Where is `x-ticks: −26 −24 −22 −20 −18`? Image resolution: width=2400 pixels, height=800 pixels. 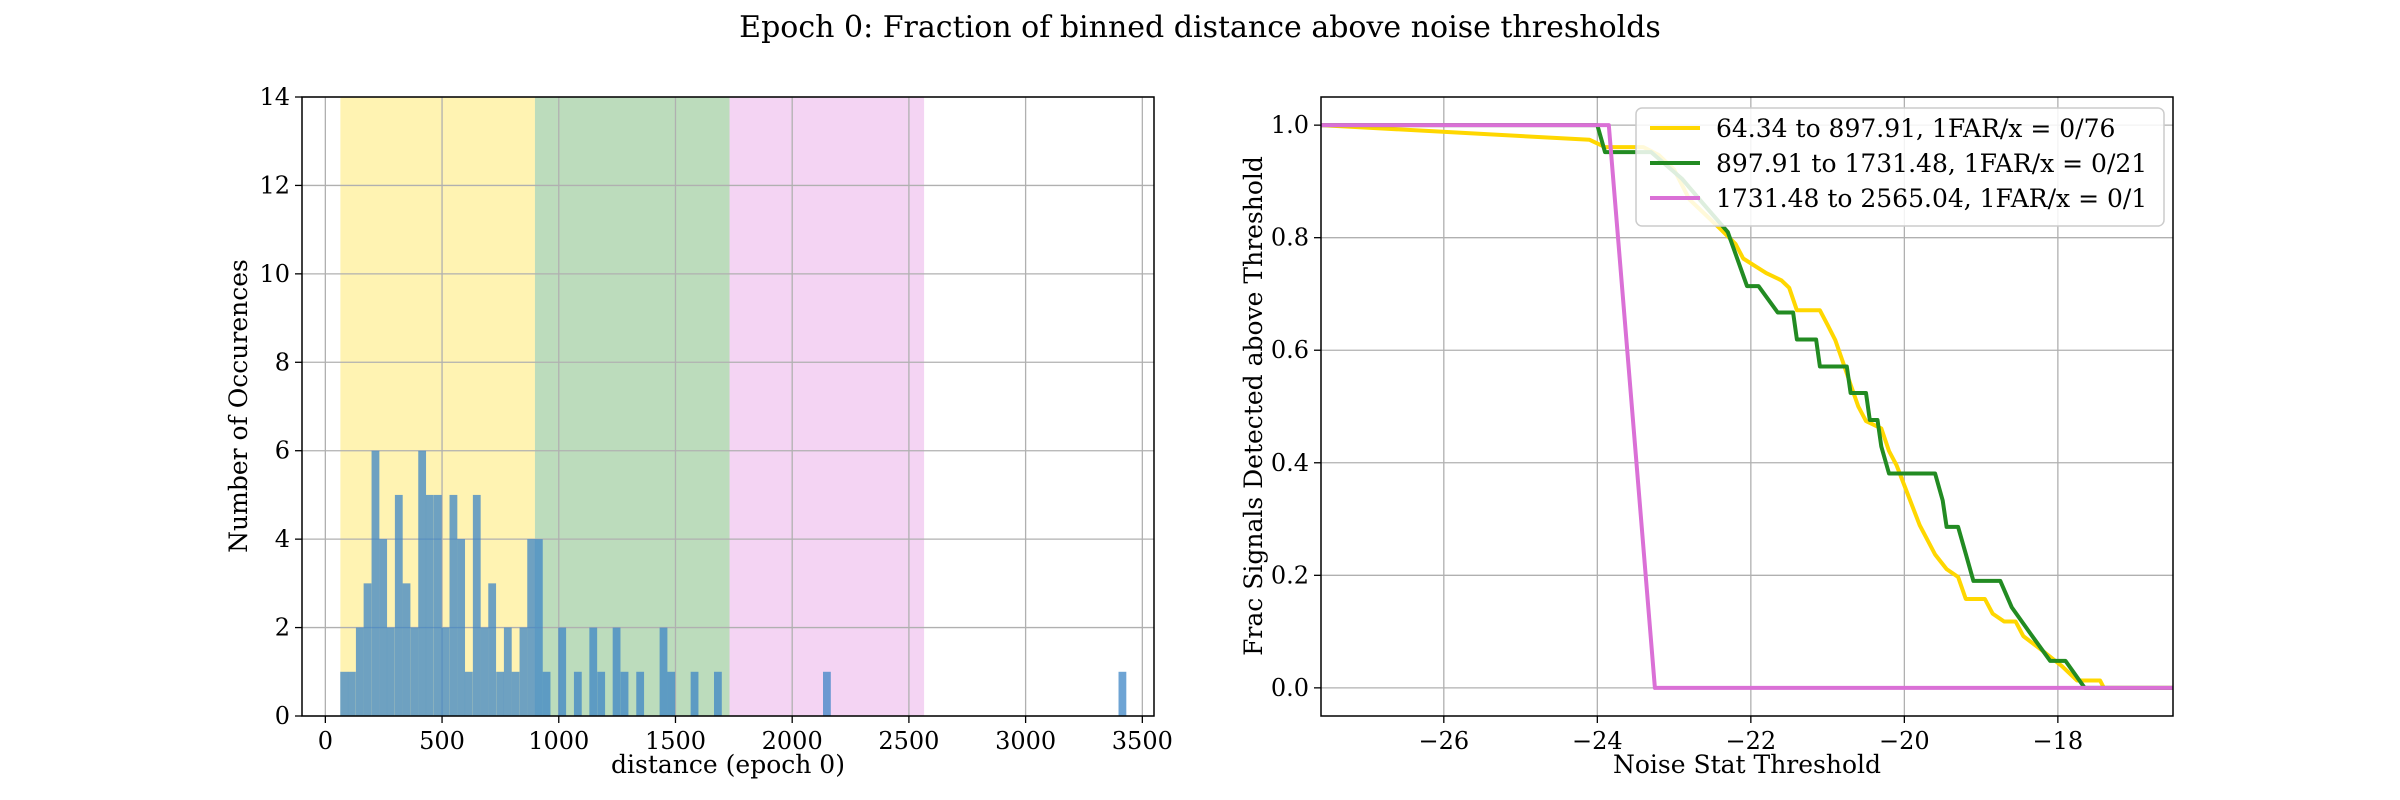 x-ticks: −26 −24 −22 −20 −18 is located at coordinates (1750, 735).